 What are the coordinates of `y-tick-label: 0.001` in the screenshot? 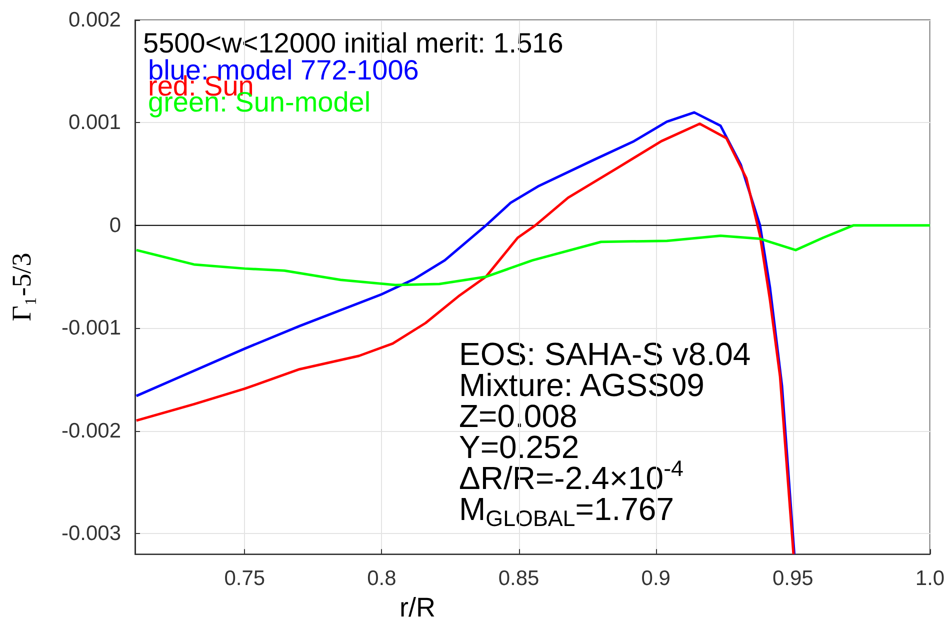 It's located at (94, 122).